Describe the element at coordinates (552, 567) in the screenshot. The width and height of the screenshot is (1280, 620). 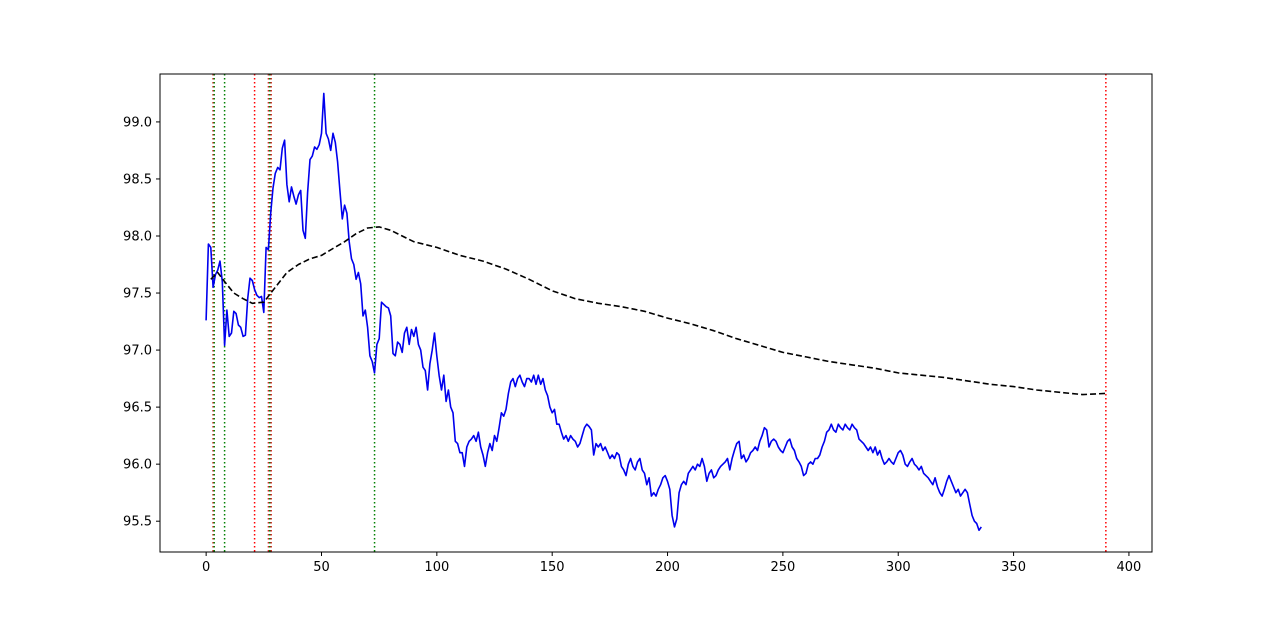
I see `x-tick-label: 150` at that location.